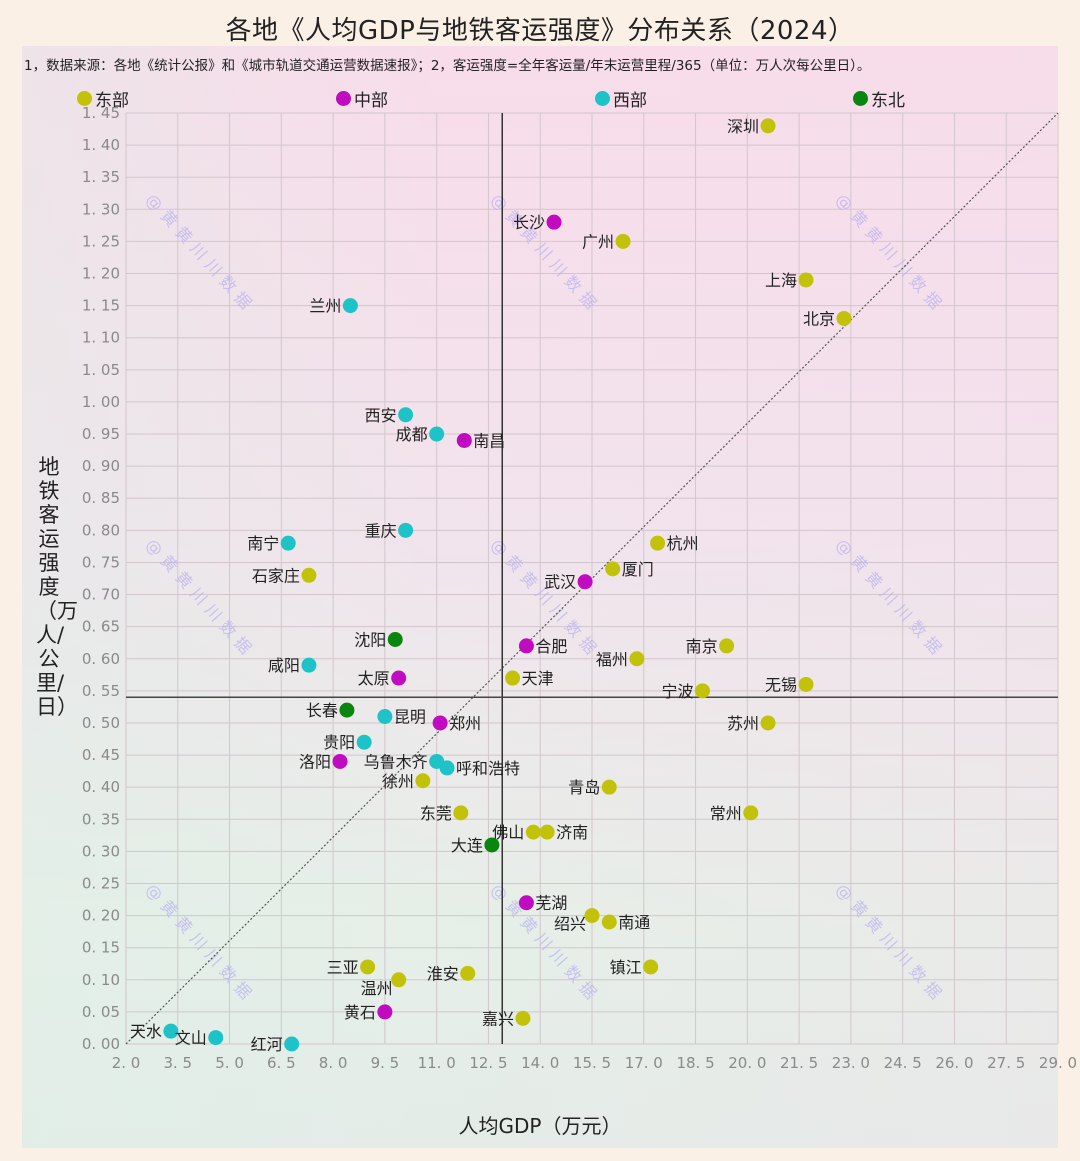 The width and height of the screenshot is (1080, 1161). What do you see at coordinates (101, 370) in the screenshot?
I see `y-tick-label: 1. 05` at bounding box center [101, 370].